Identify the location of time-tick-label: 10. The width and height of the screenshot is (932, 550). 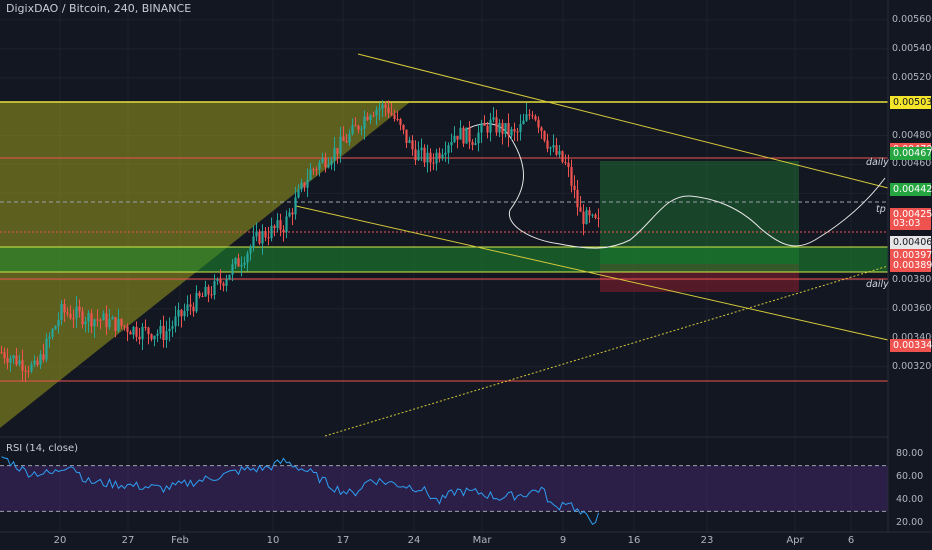
(273, 540).